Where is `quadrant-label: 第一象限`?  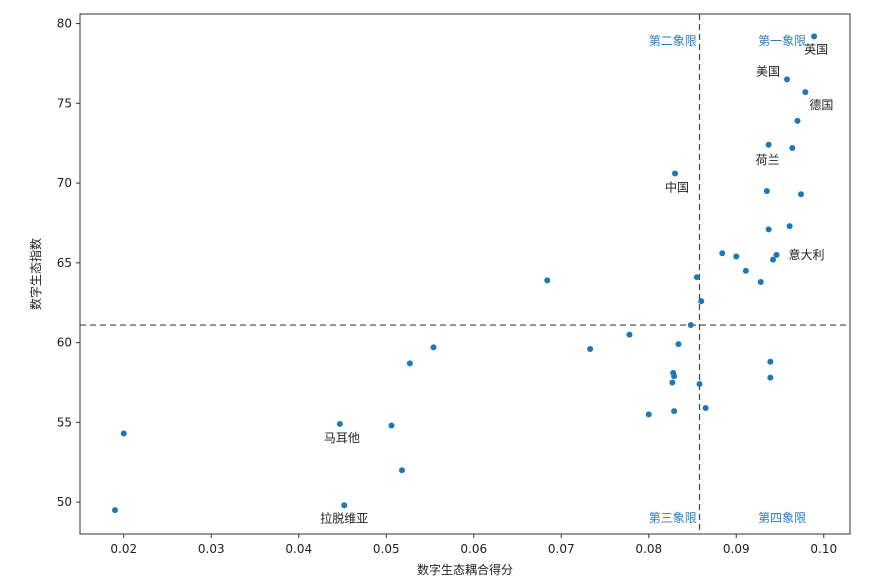
quadrant-label: 第一象限 is located at coordinates (782, 41).